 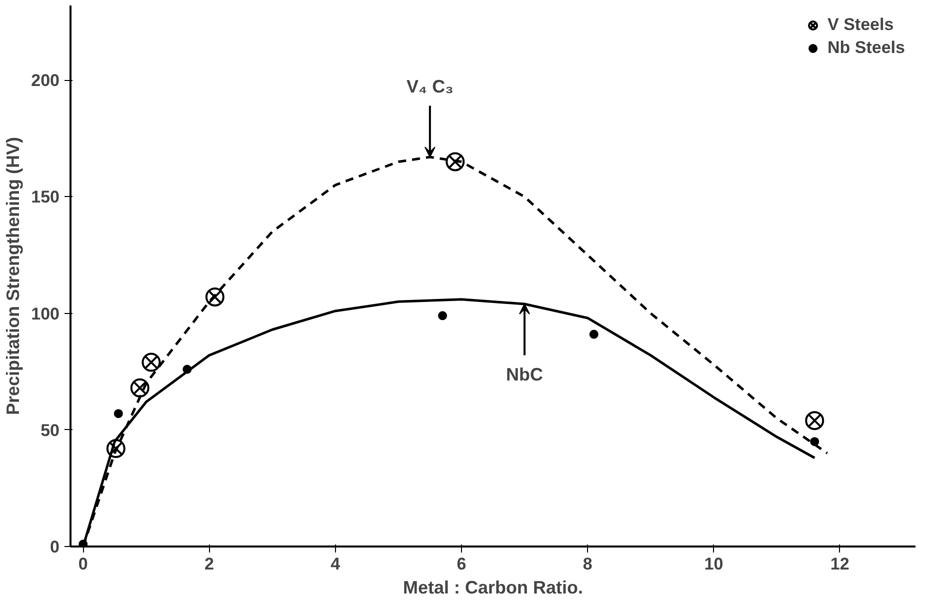 What do you see at coordinates (430, 86) in the screenshot?
I see `annotation: V₄ C₃` at bounding box center [430, 86].